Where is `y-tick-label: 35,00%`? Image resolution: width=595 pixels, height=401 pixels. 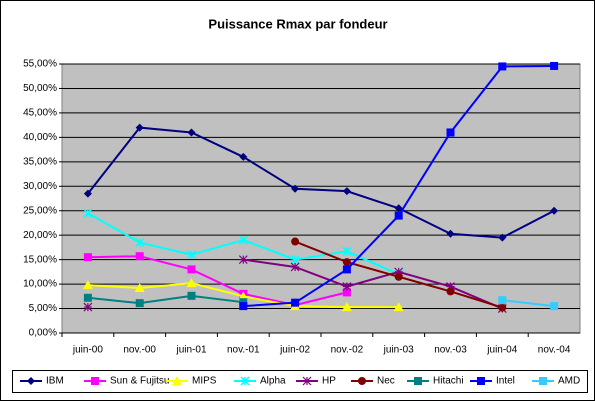 y-tick-label: 35,00% is located at coordinates (40, 161).